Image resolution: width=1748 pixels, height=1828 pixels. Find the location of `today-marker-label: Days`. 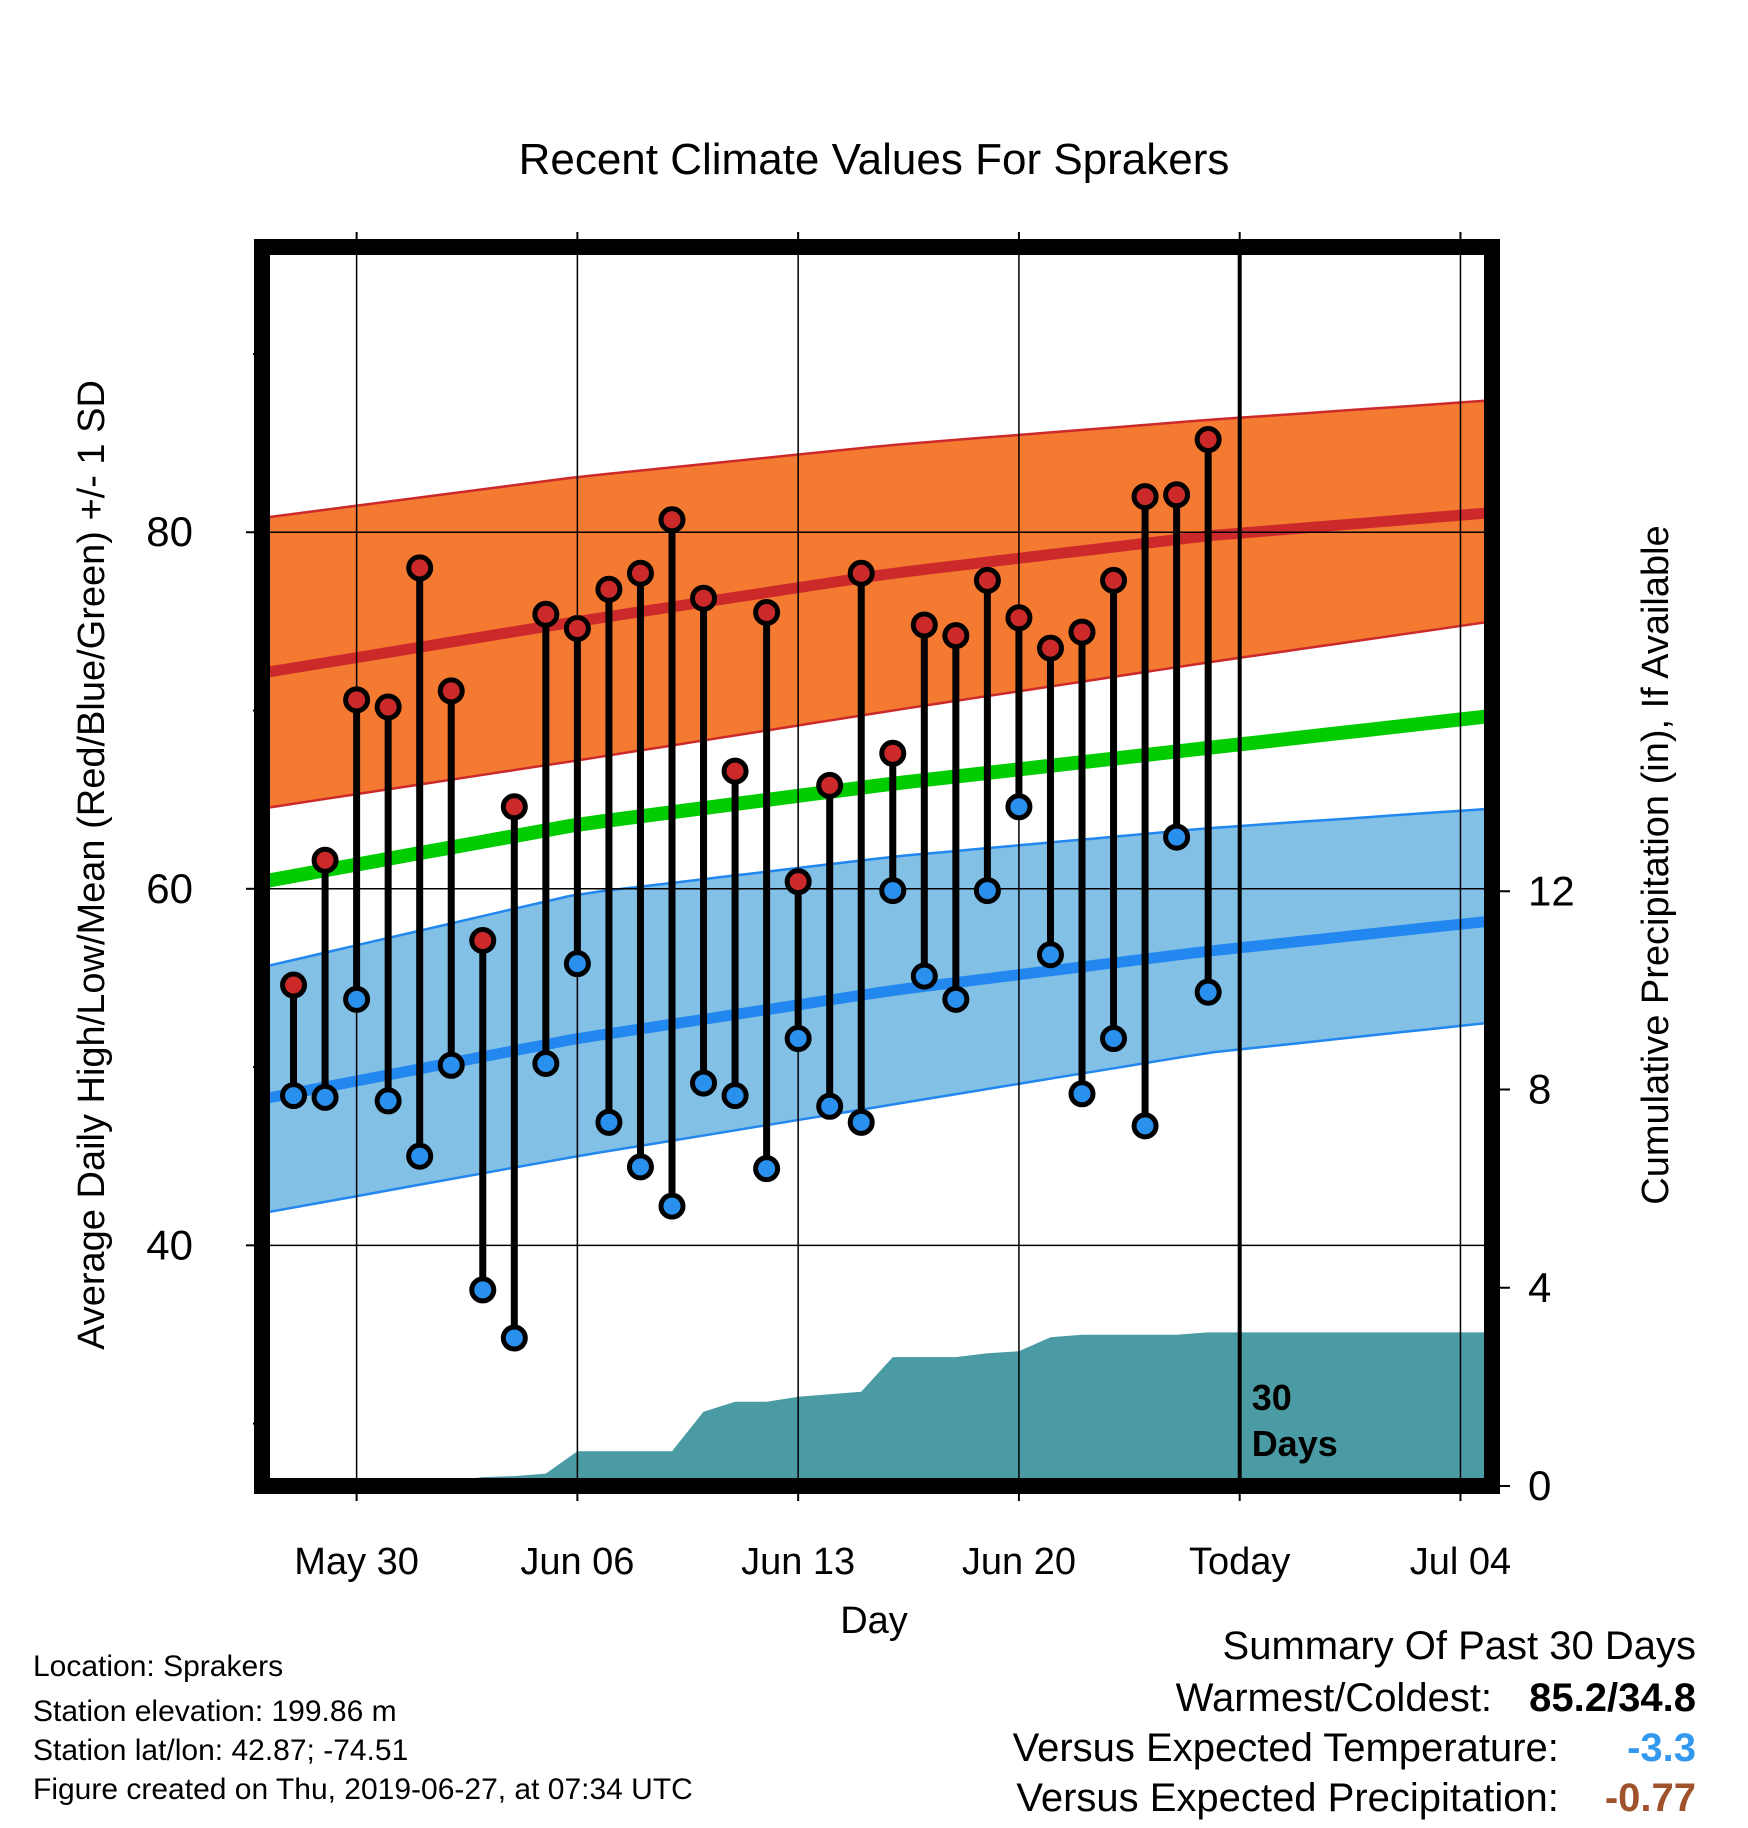

today-marker-label: Days is located at coordinates (1295, 1443).